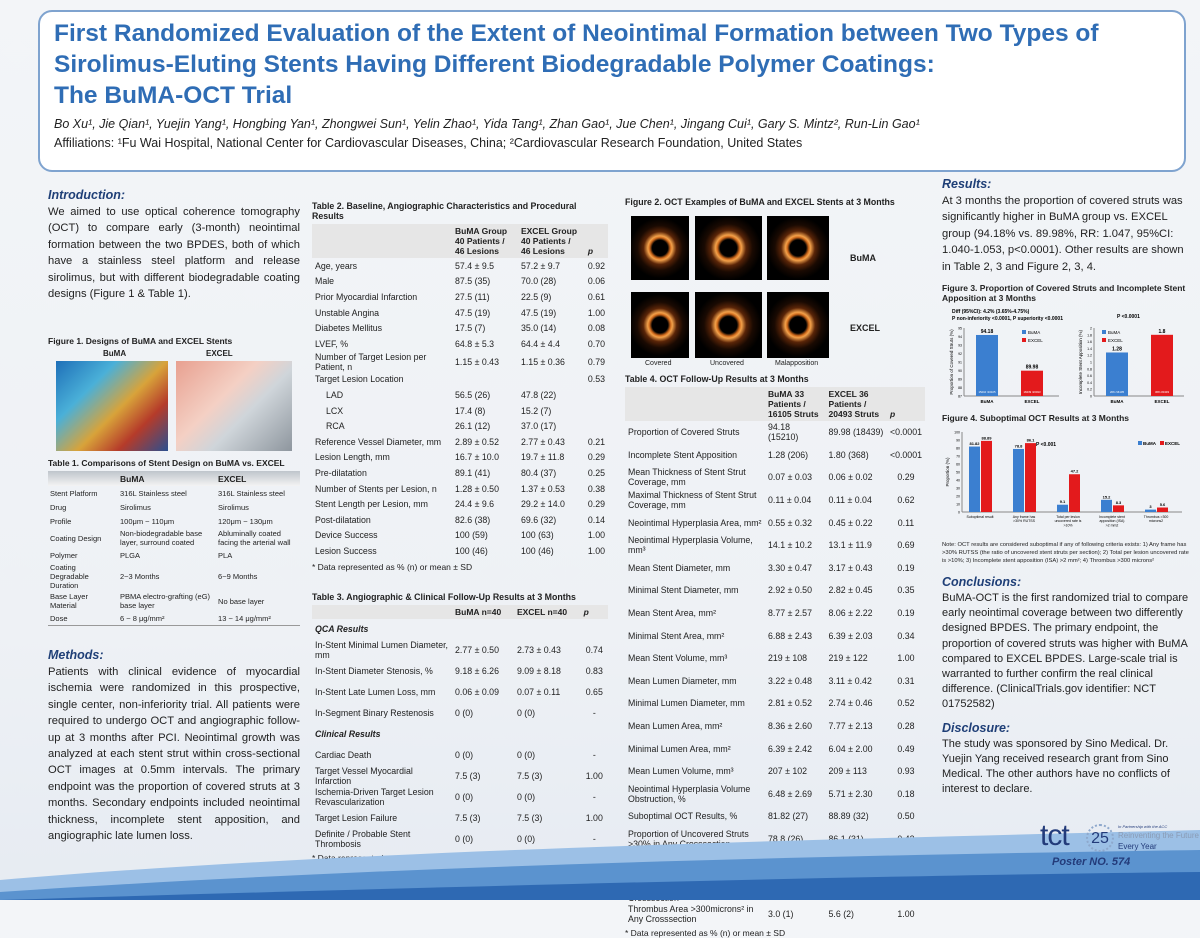 The width and height of the screenshot is (1200, 938). I want to click on row-label: Reference Vessel Diameter, mm, so click(378, 441).